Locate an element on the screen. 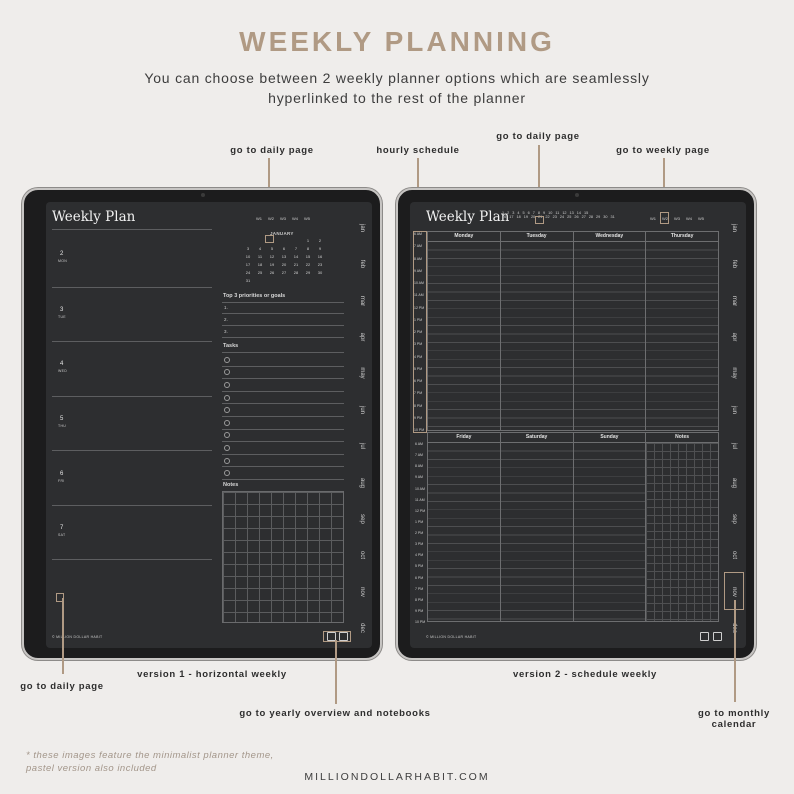  day-block: 6 FRI is located at coordinates (132, 477).